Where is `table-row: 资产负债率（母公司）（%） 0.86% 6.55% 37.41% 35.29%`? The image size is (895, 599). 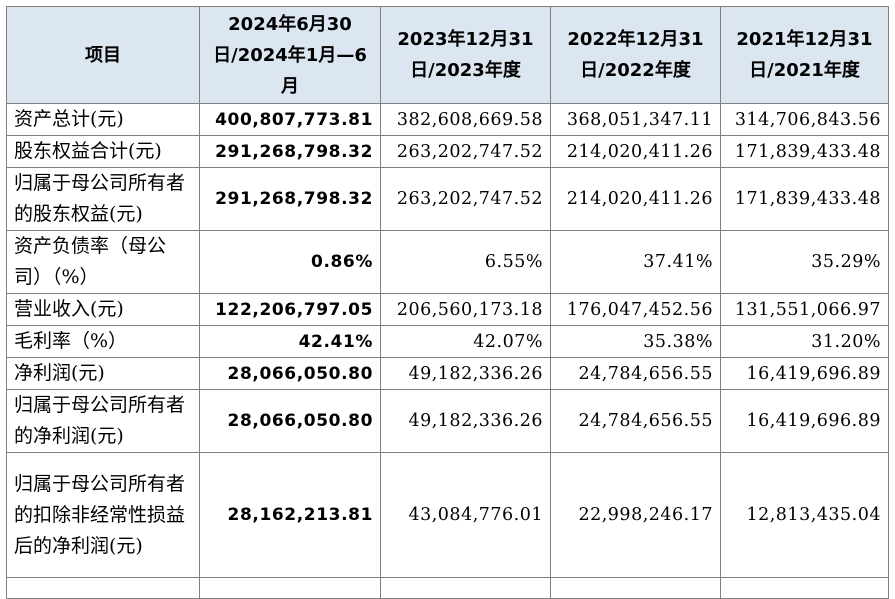 table-row: 资产负债率（母公司）（%） 0.86% 6.55% 37.41% 35.29% is located at coordinates (447, 262).